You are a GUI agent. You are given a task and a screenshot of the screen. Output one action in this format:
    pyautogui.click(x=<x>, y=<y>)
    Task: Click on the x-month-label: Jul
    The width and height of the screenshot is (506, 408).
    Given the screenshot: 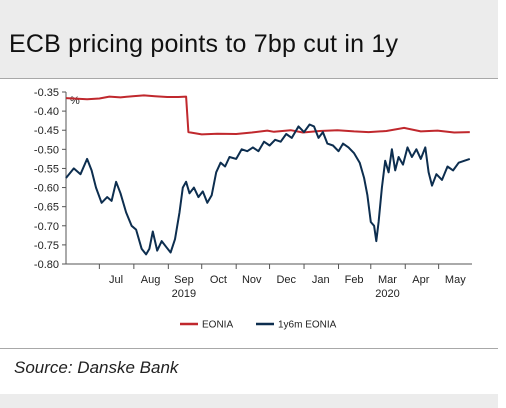 What is the action you would take?
    pyautogui.click(x=116, y=280)
    